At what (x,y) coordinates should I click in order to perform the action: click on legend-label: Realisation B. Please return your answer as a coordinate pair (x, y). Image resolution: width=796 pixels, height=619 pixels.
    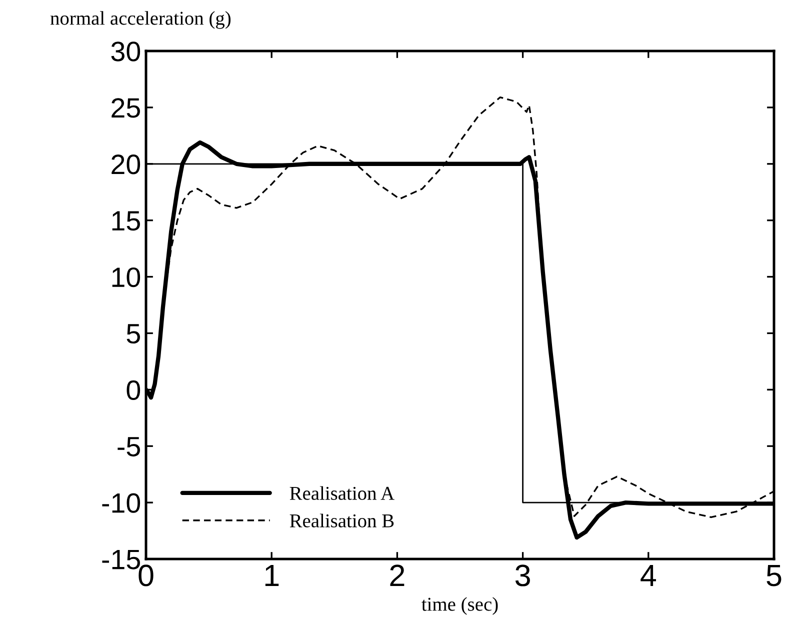
    Looking at the image, I should click on (342, 521).